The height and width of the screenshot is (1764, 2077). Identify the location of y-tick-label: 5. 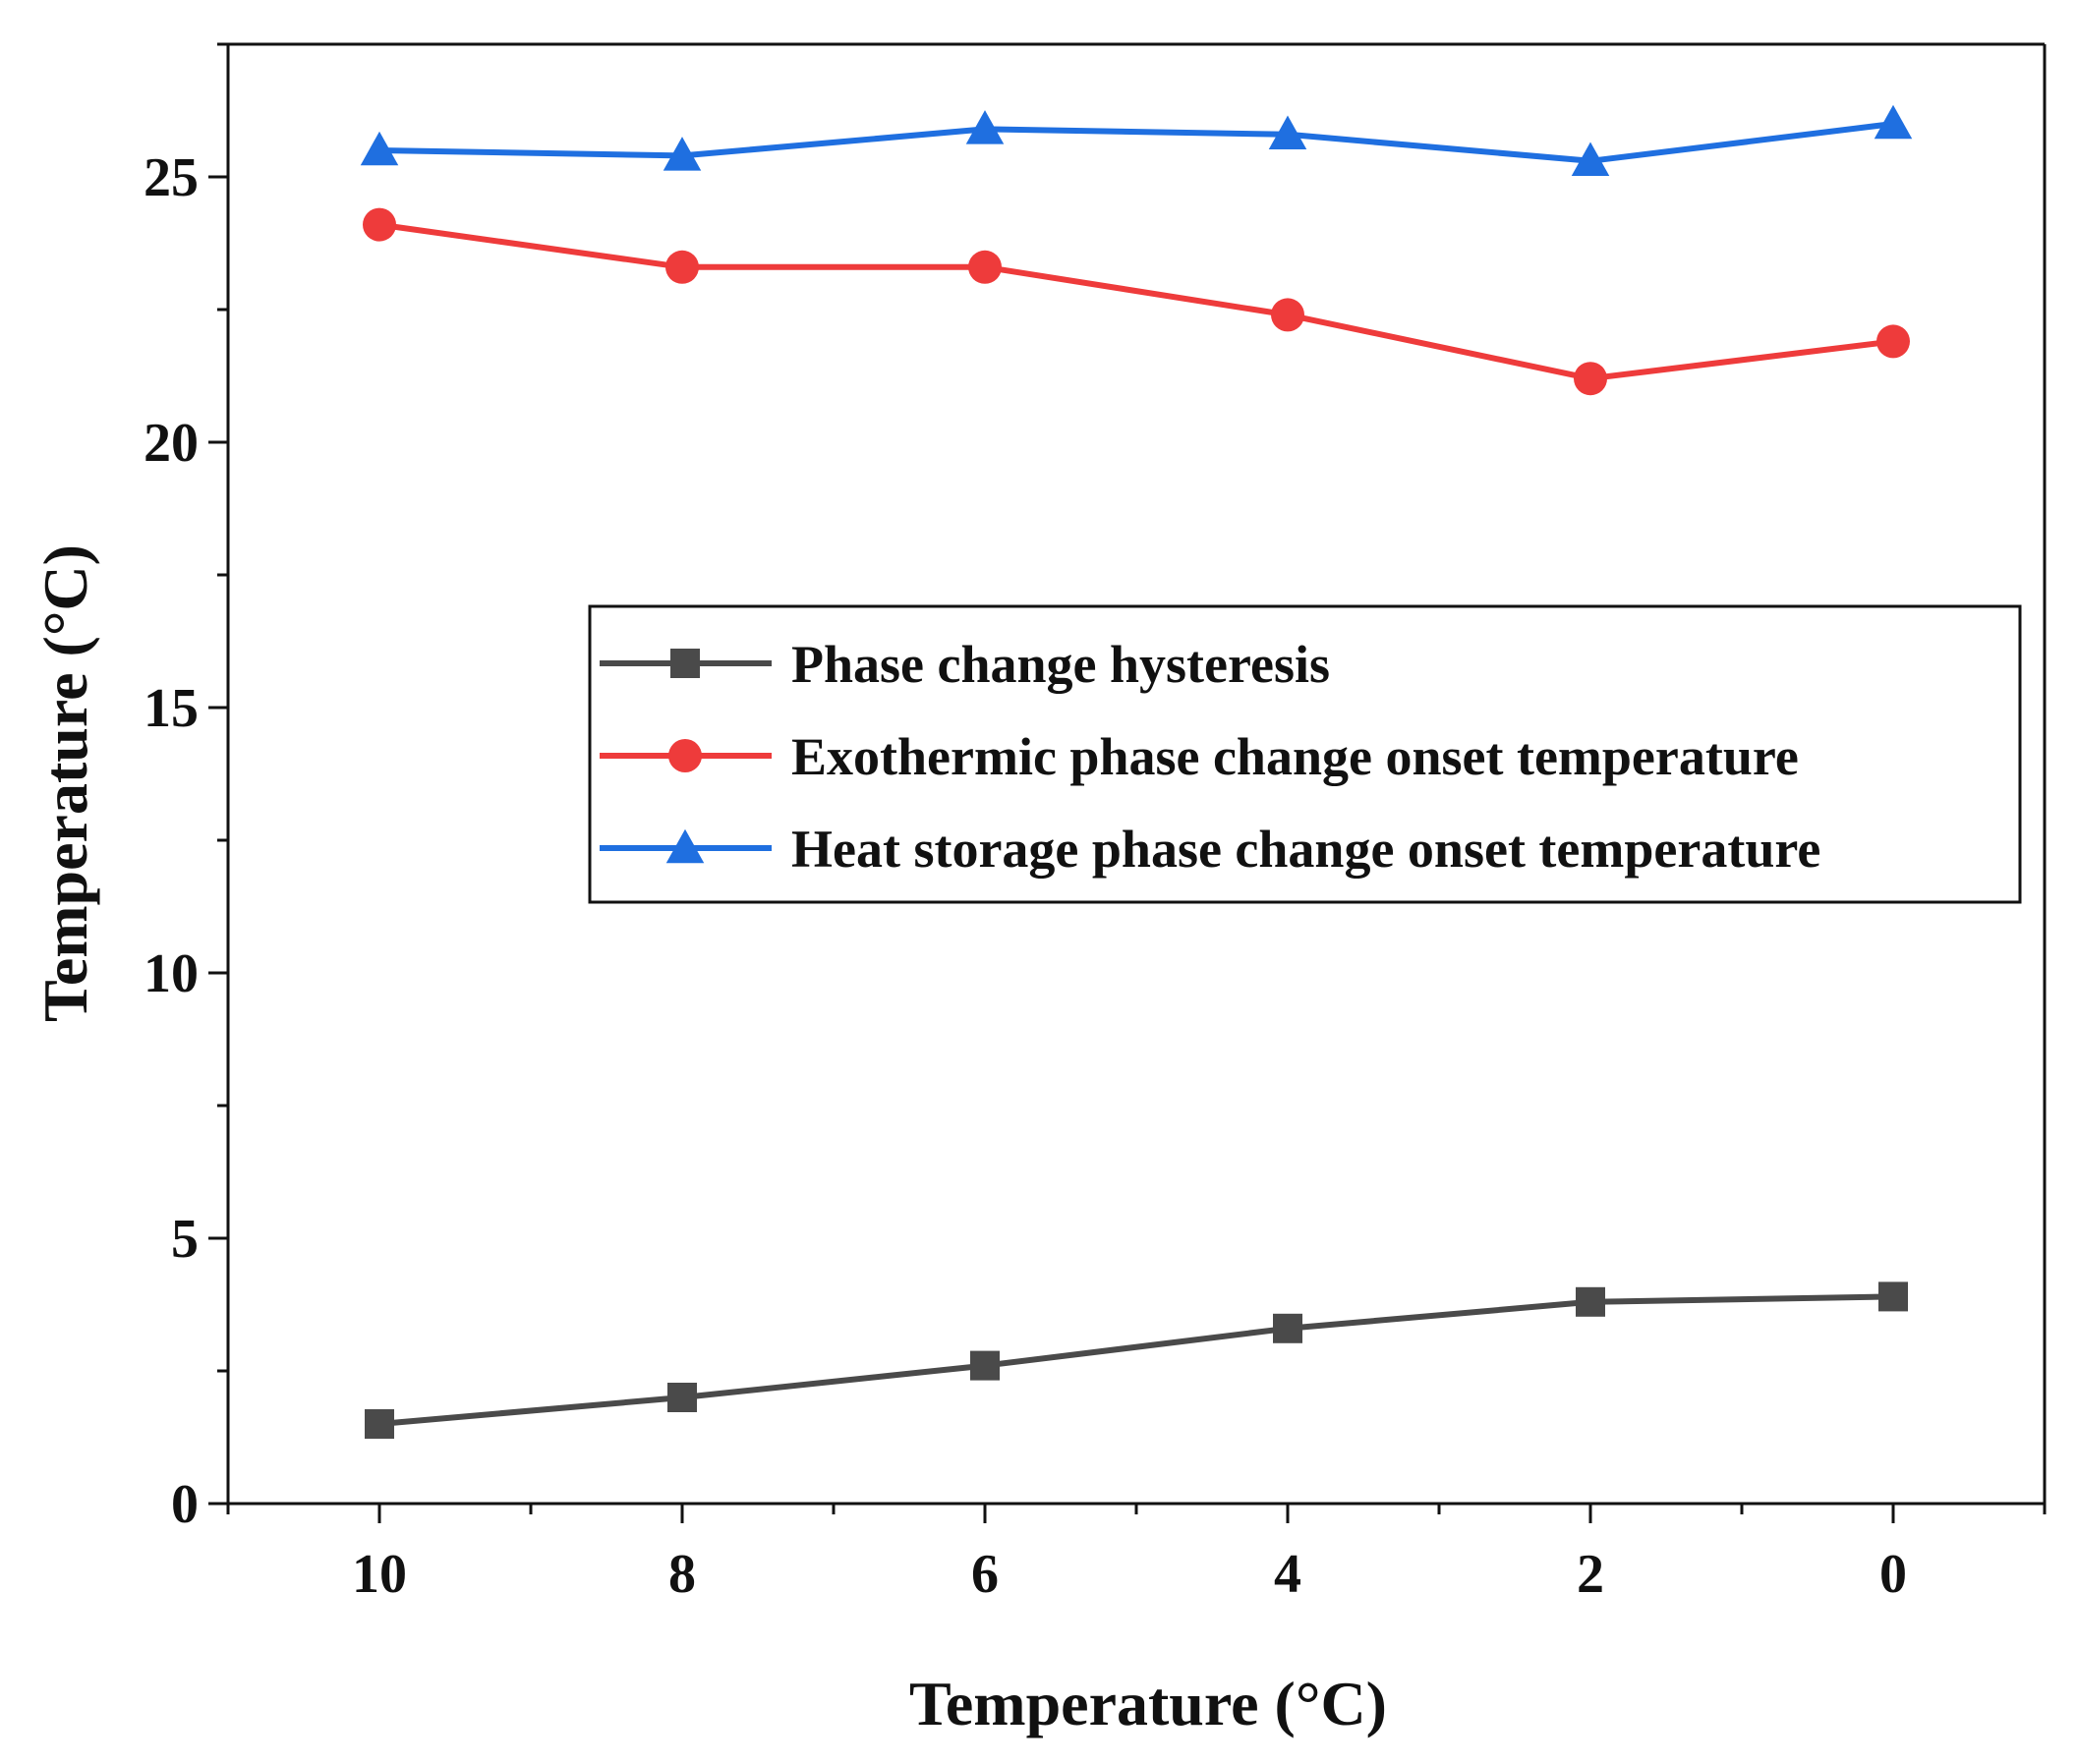
(185, 1239).